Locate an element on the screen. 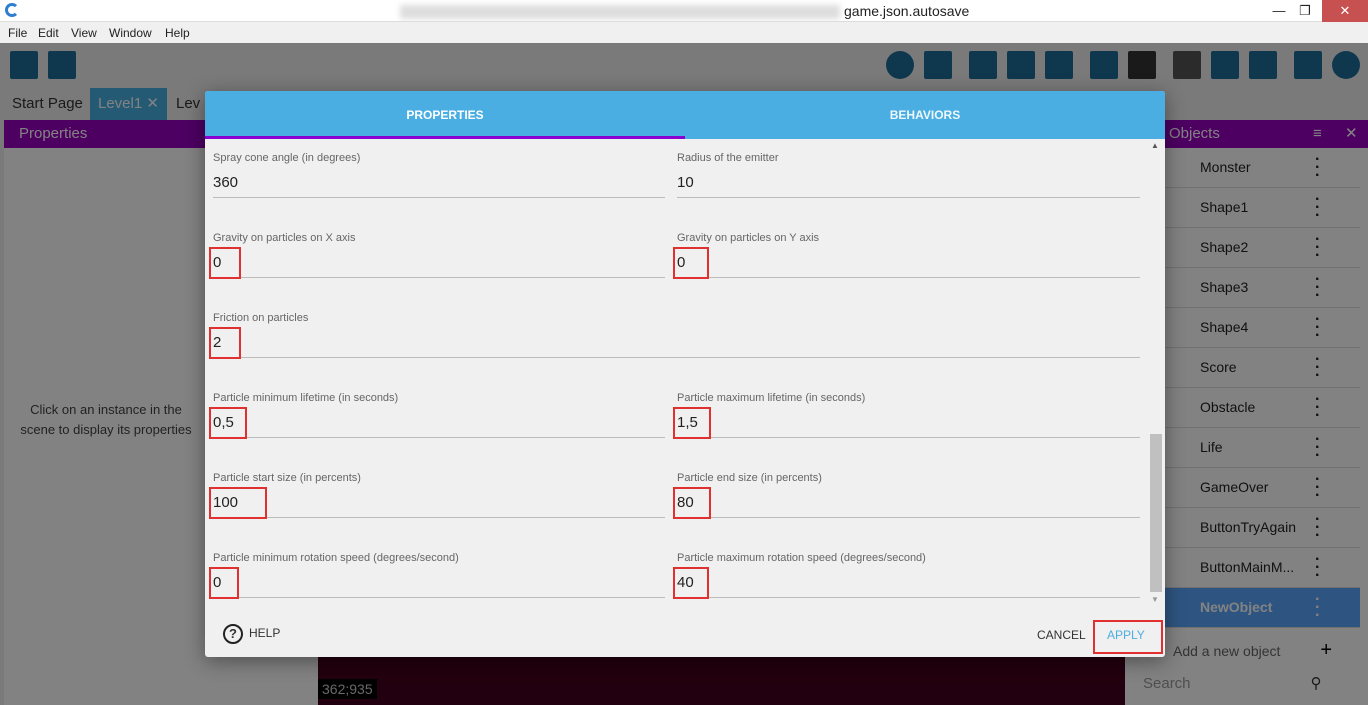 Image resolution: width=1368 pixels, height=705 pixels. object-icon is located at coordinates (983, 65).